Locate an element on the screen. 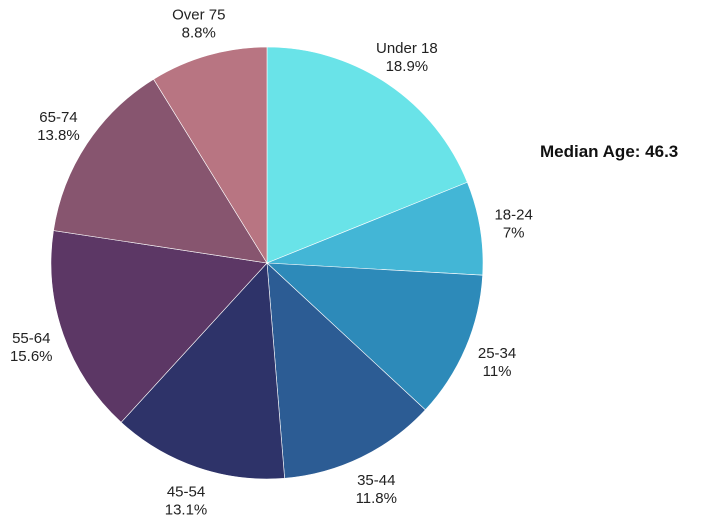 The image size is (717, 517). slice-category-label: 25-34 is located at coordinates (497, 353).